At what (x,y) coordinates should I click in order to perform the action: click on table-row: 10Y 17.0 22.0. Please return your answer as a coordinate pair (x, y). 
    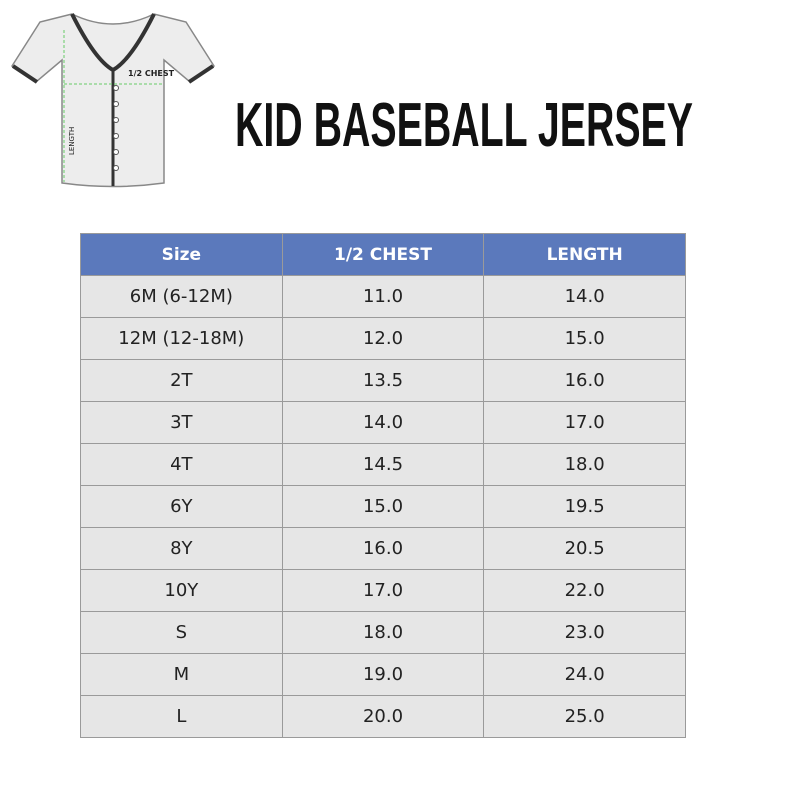
    Looking at the image, I should click on (383, 590).